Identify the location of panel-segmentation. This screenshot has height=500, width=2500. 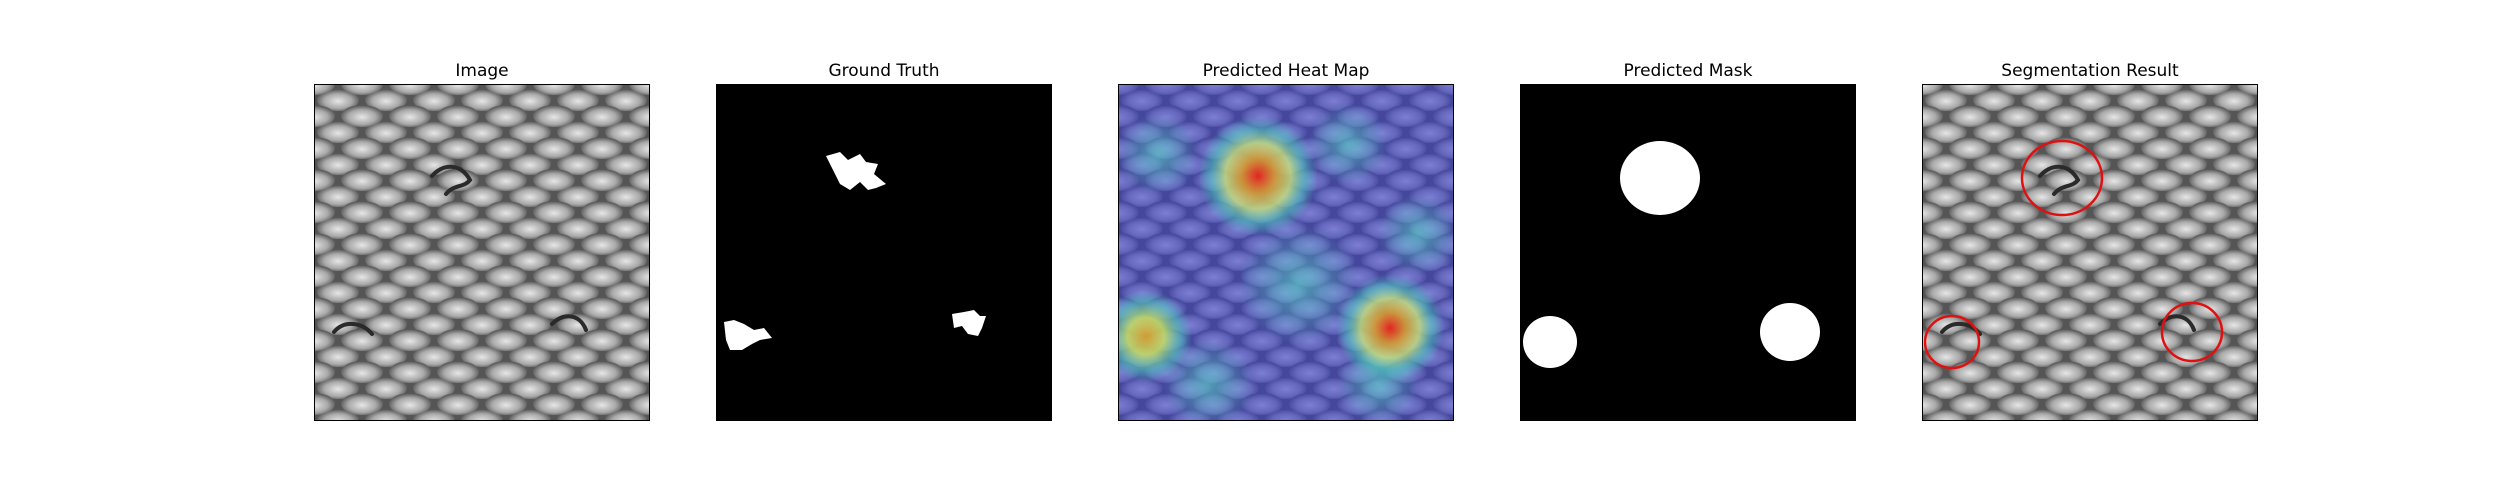
(2090, 252).